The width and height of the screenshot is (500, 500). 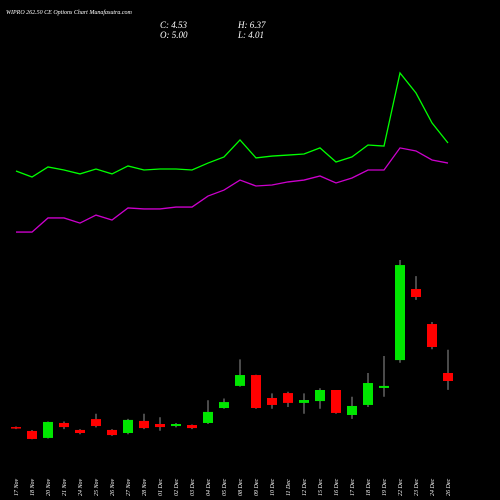 What do you see at coordinates (33, 487) in the screenshot?
I see `x-tick-label: 18 Nov` at bounding box center [33, 487].